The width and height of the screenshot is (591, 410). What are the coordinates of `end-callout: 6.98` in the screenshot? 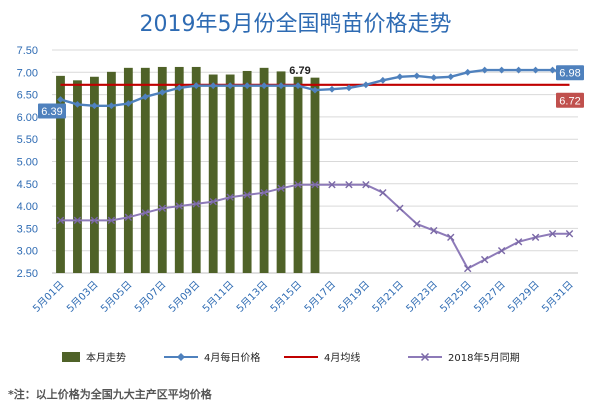 It's located at (570, 73).